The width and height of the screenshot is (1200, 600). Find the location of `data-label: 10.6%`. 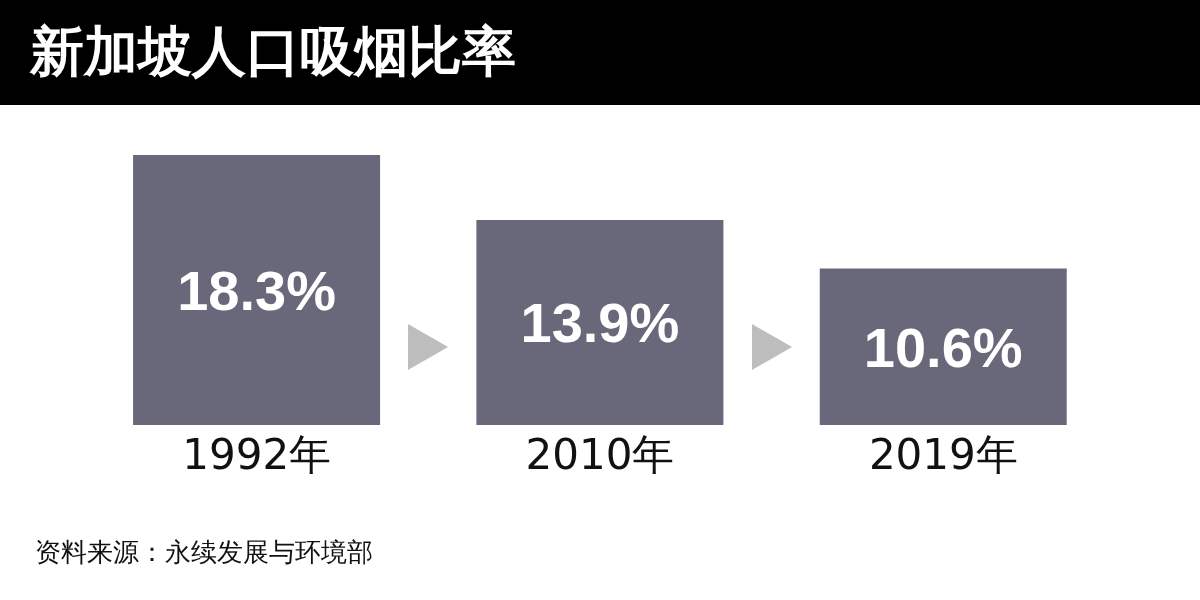

data-label: 10.6% is located at coordinates (943, 347).